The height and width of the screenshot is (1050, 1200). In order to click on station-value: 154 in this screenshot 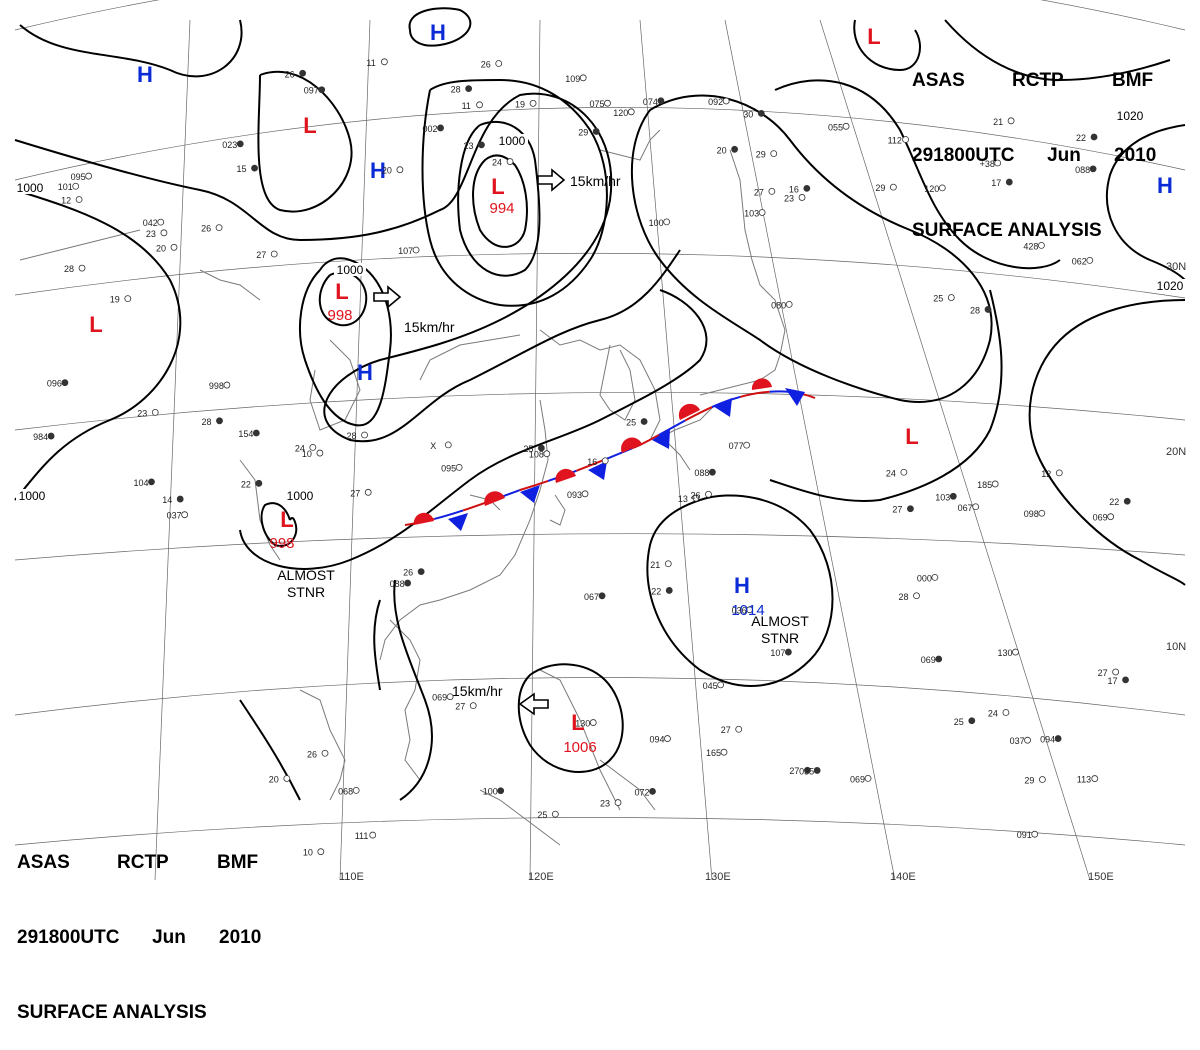, I will do `click(245, 434)`.